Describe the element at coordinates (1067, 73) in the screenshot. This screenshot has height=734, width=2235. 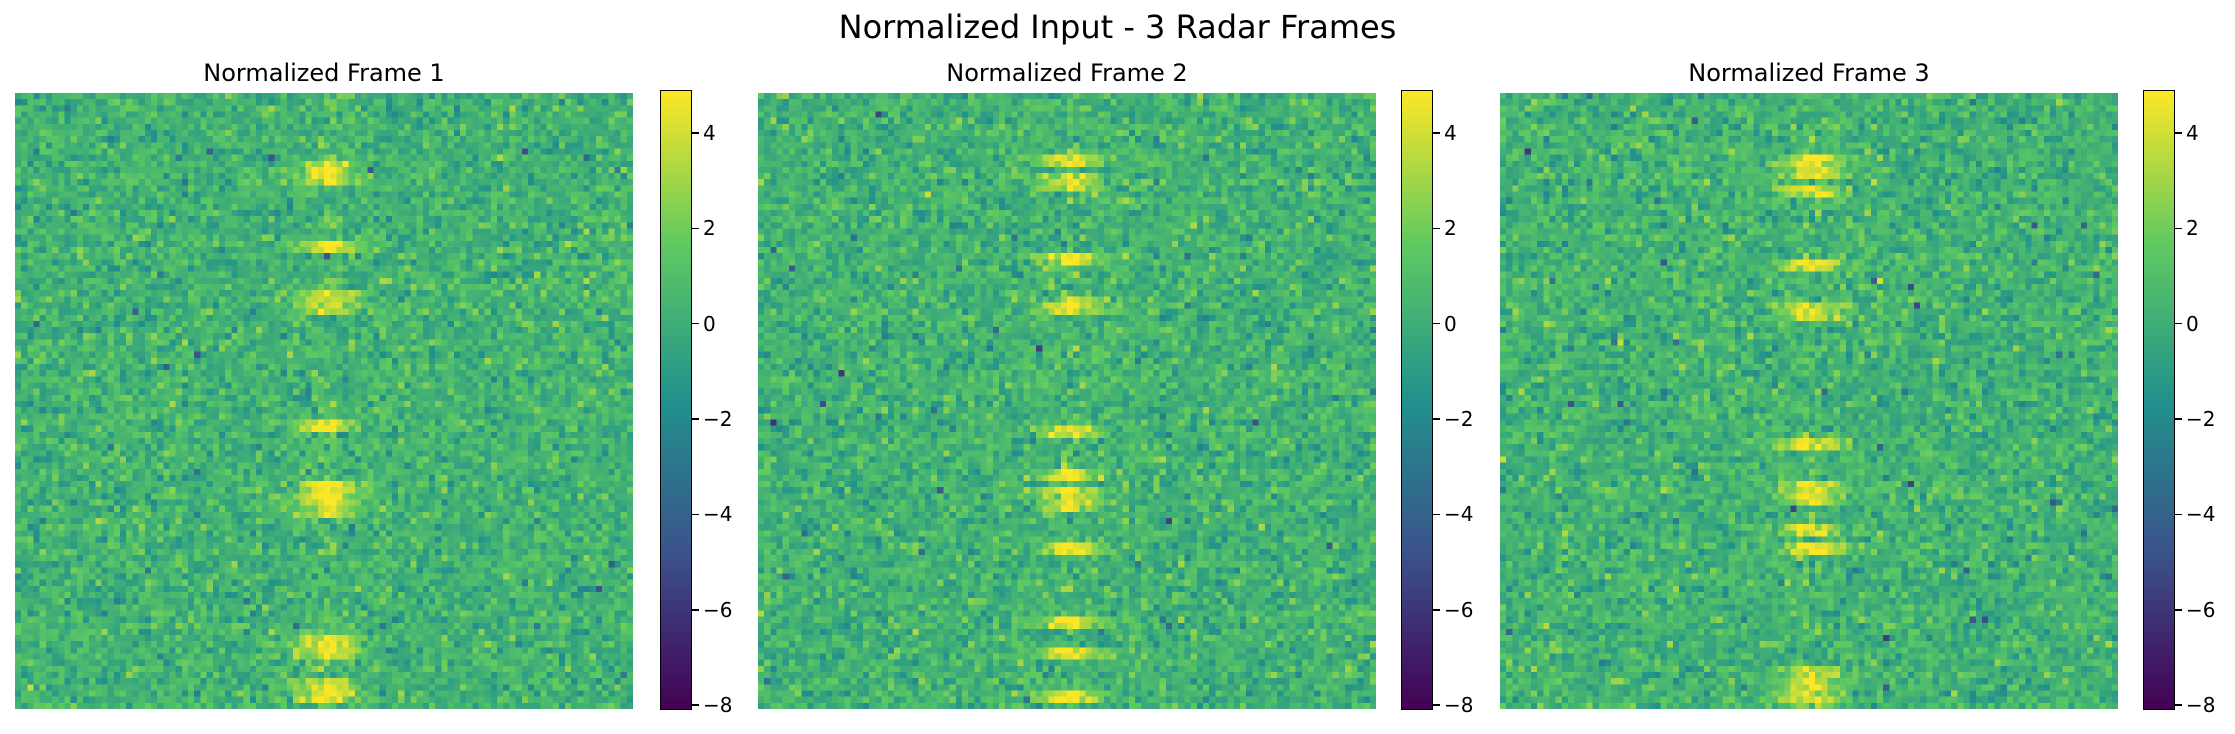
I see `panel-title-2: Normalized Frame 2` at that location.